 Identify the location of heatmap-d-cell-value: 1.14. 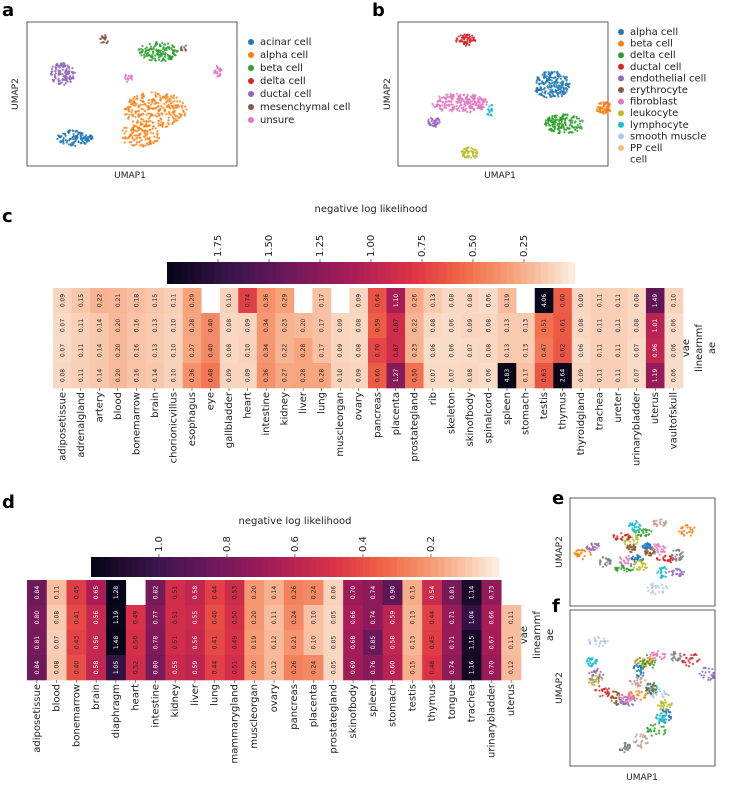
(472, 593).